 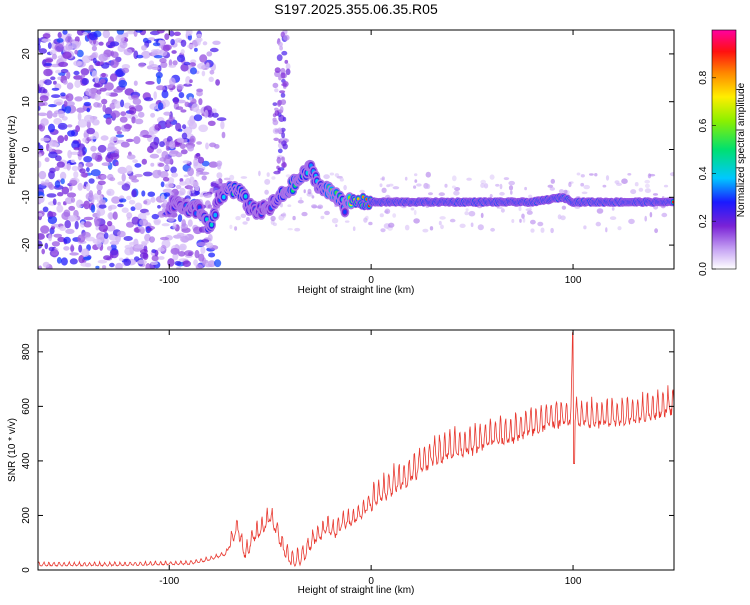 I want to click on ridge-mark, so click(x=207, y=219).